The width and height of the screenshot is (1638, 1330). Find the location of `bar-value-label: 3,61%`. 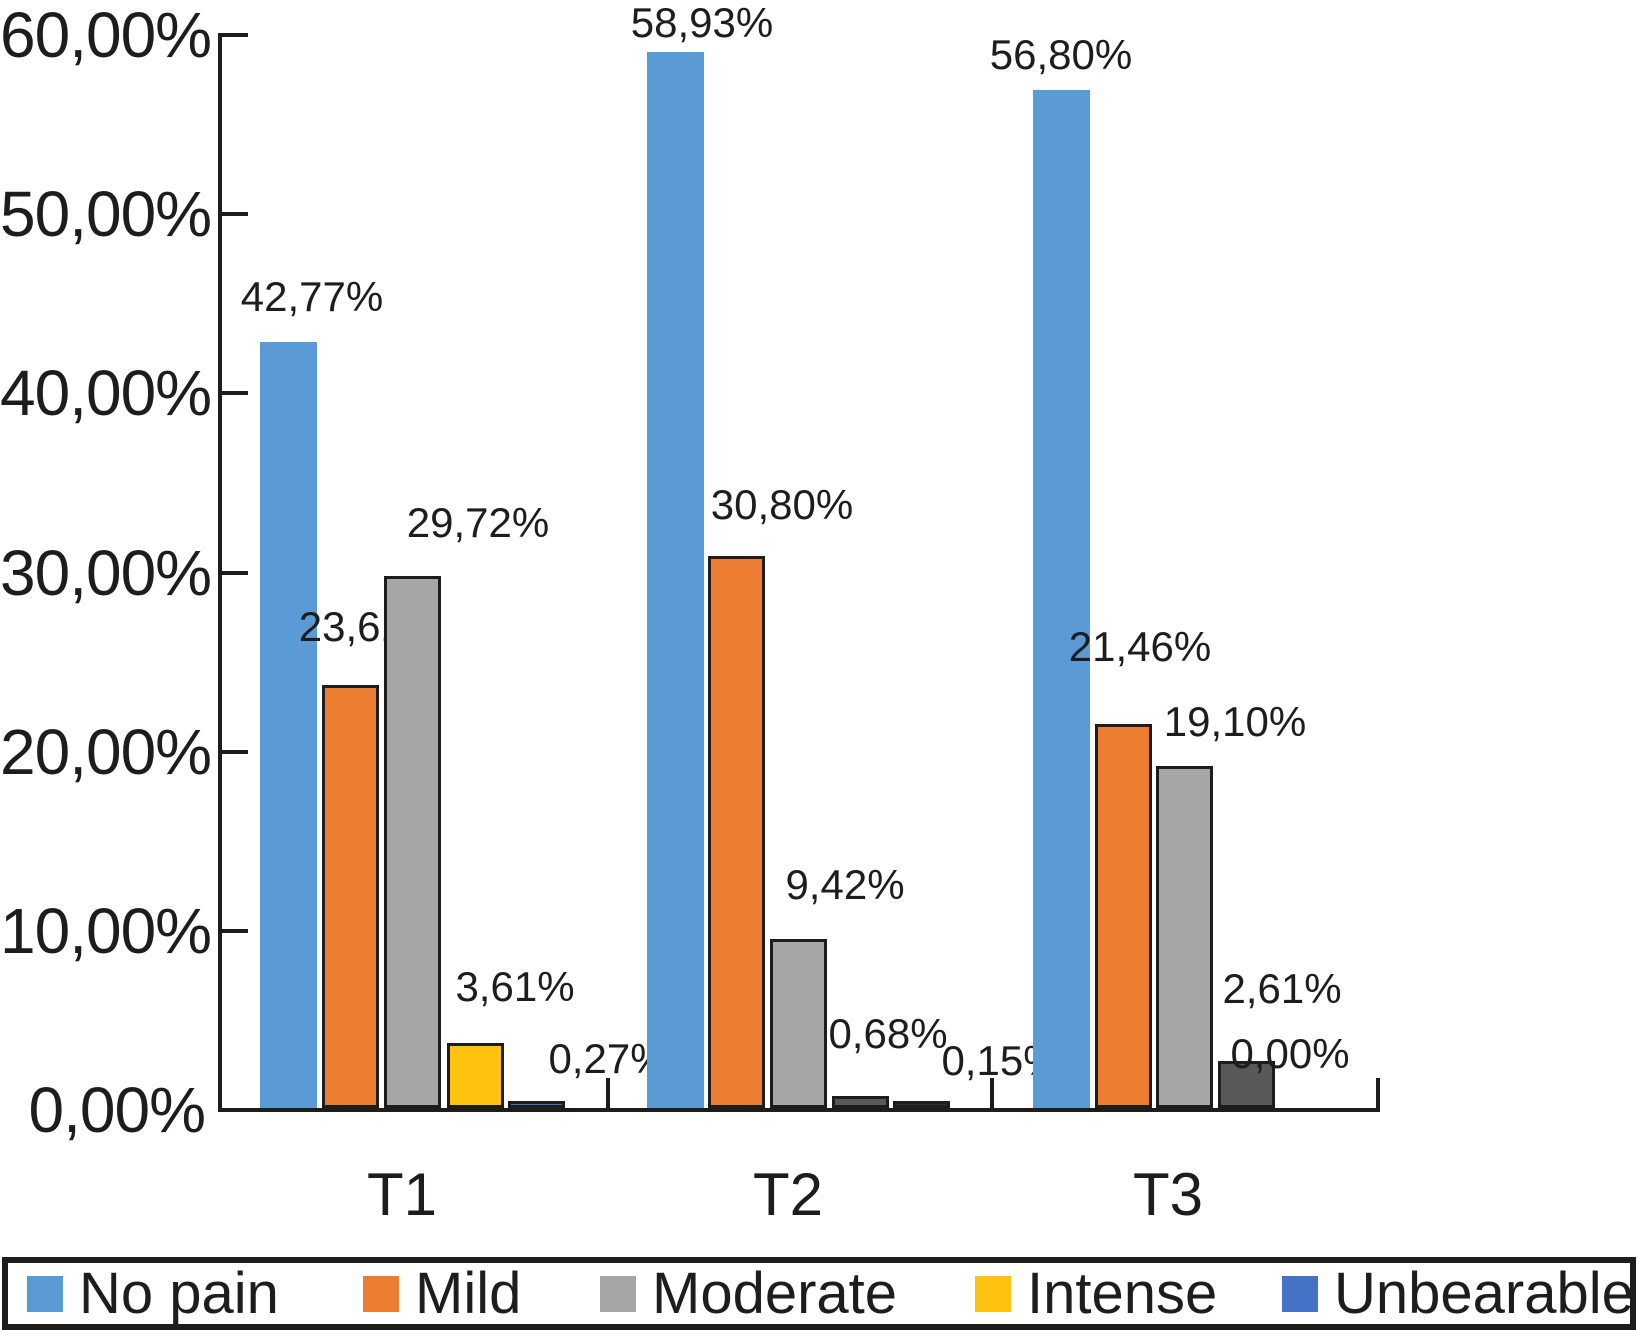

bar-value-label: 3,61% is located at coordinates (515, 986).